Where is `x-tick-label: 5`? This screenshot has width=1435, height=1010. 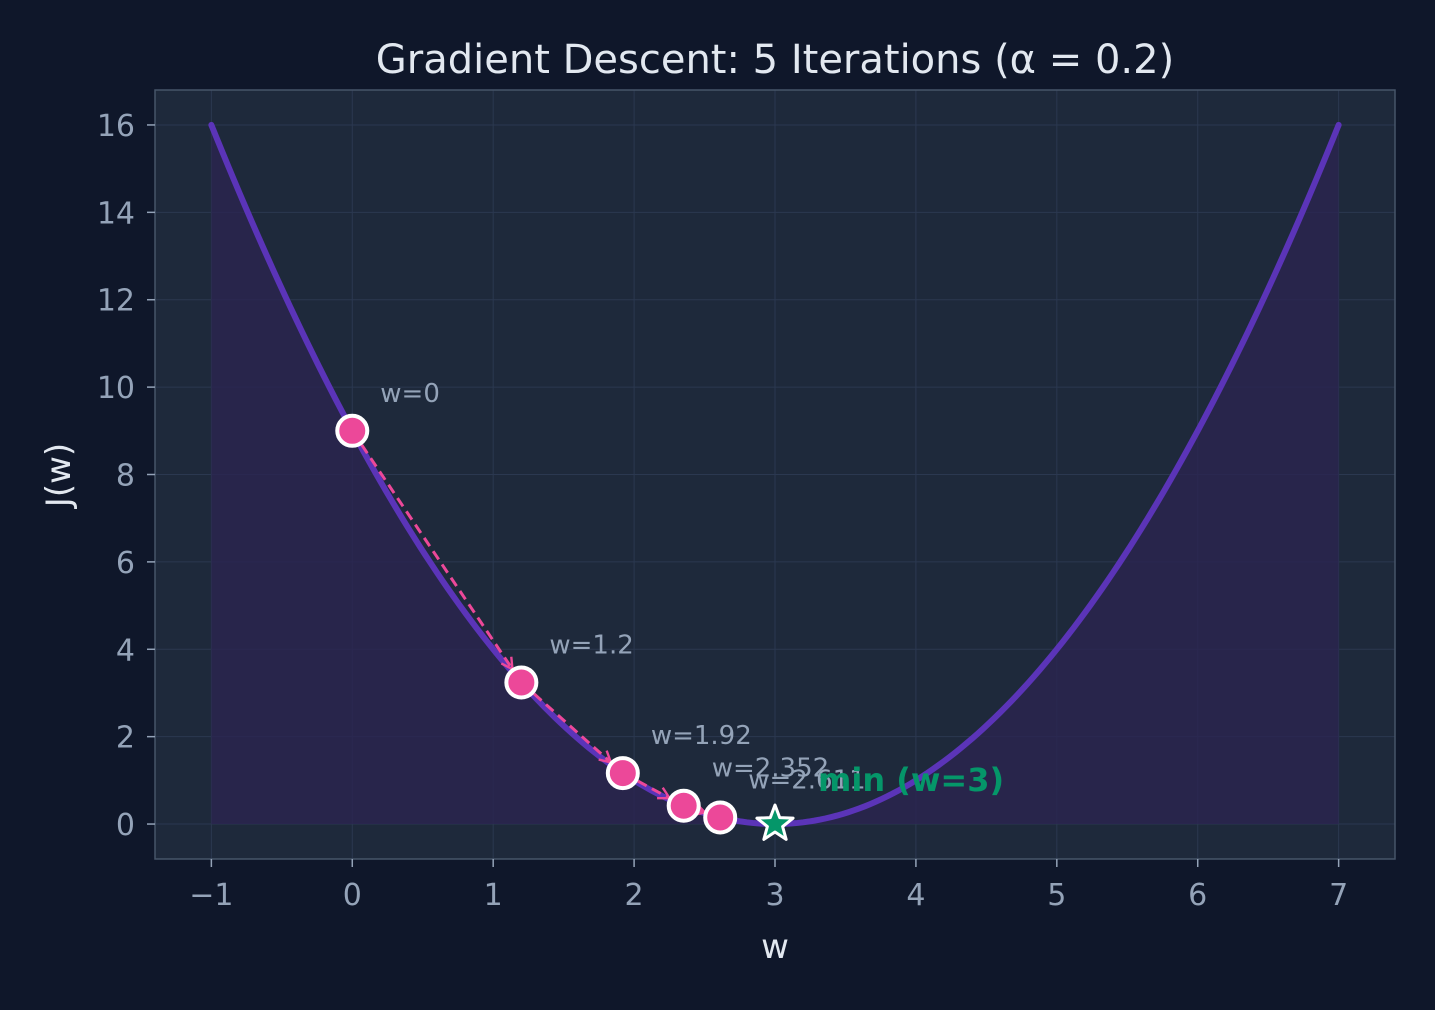 x-tick-label: 5 is located at coordinates (1056, 895).